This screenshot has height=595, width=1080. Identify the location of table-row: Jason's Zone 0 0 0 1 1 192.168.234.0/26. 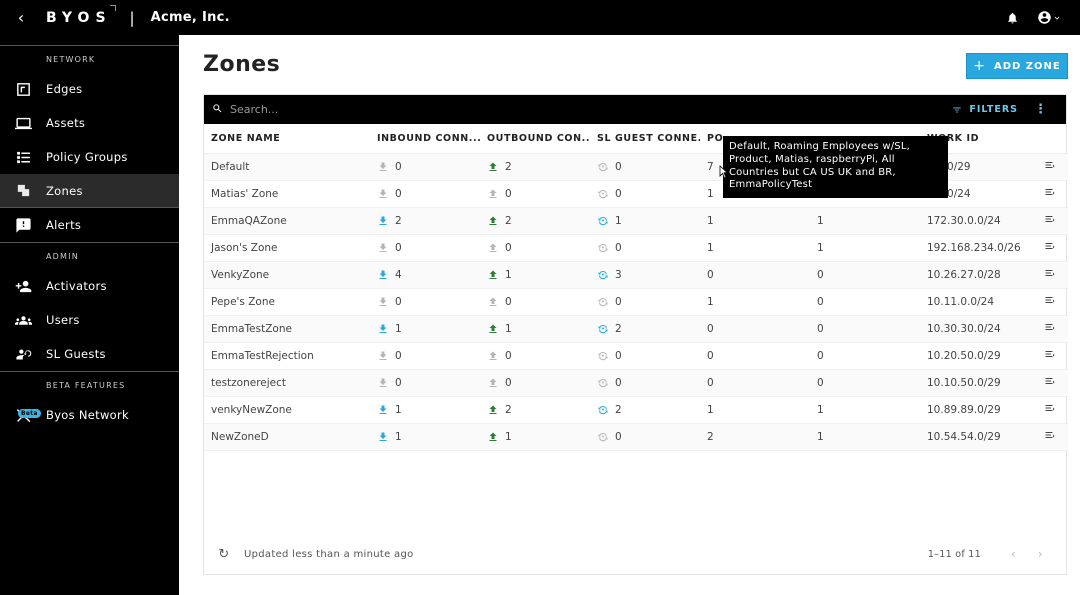
(636, 248).